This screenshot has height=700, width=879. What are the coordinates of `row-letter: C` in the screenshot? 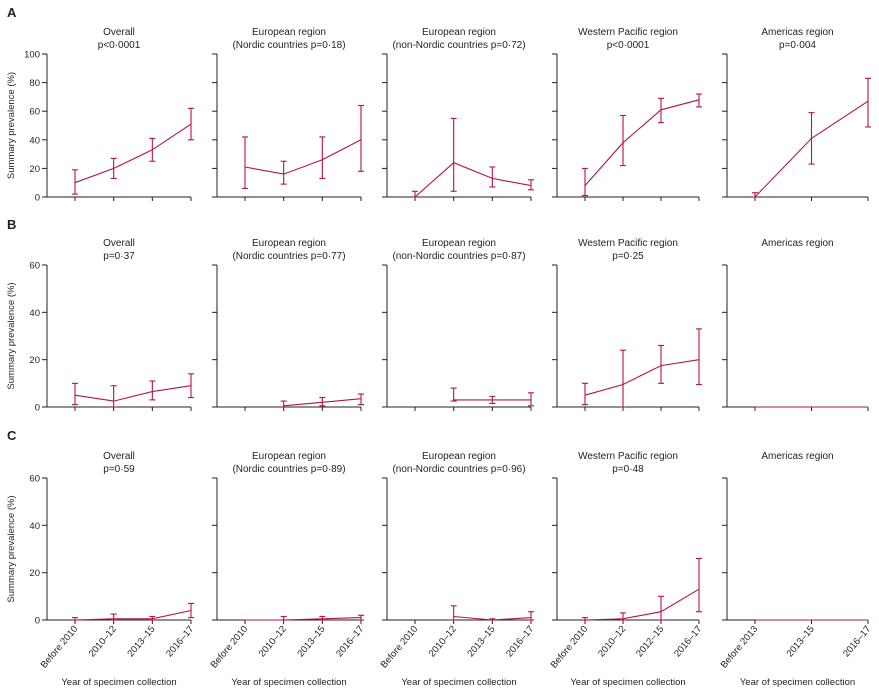 It's located at (12, 435).